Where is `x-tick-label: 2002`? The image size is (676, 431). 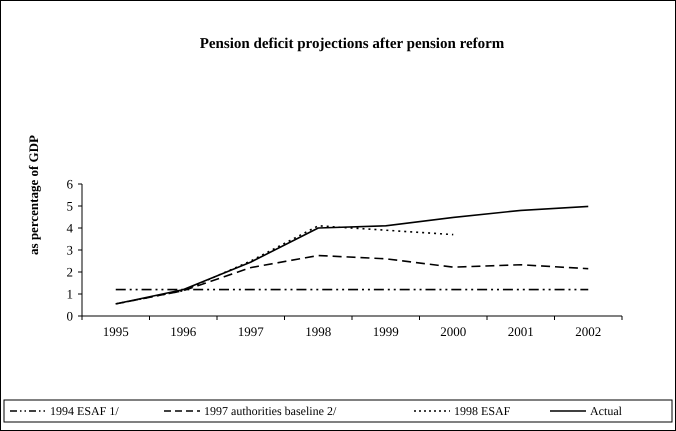
x-tick-label: 2002 is located at coordinates (588, 331).